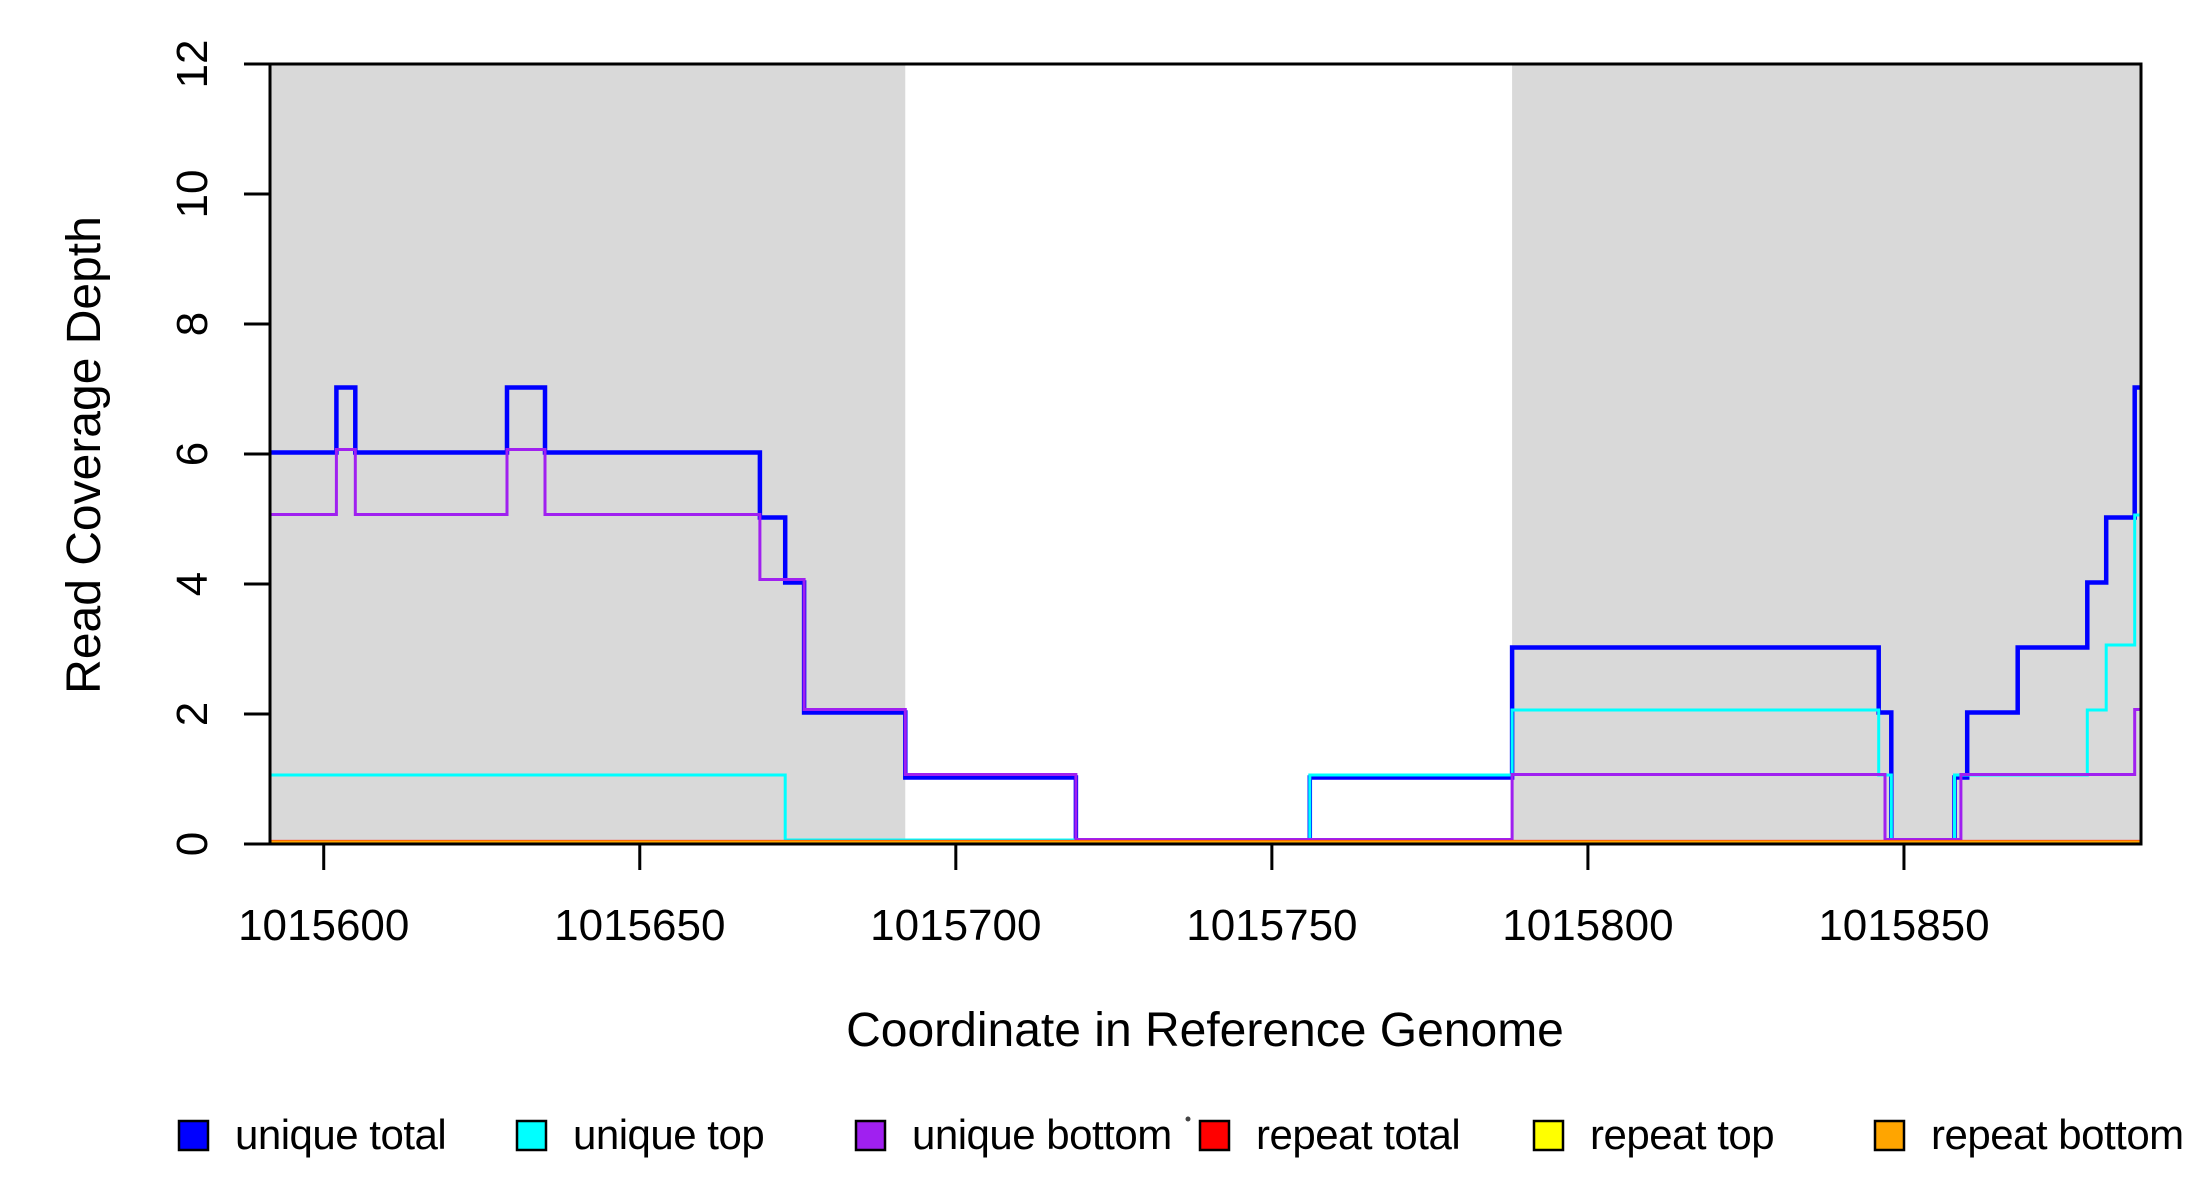  What do you see at coordinates (639, 925) in the screenshot?
I see `x-tick-label: 1015650` at bounding box center [639, 925].